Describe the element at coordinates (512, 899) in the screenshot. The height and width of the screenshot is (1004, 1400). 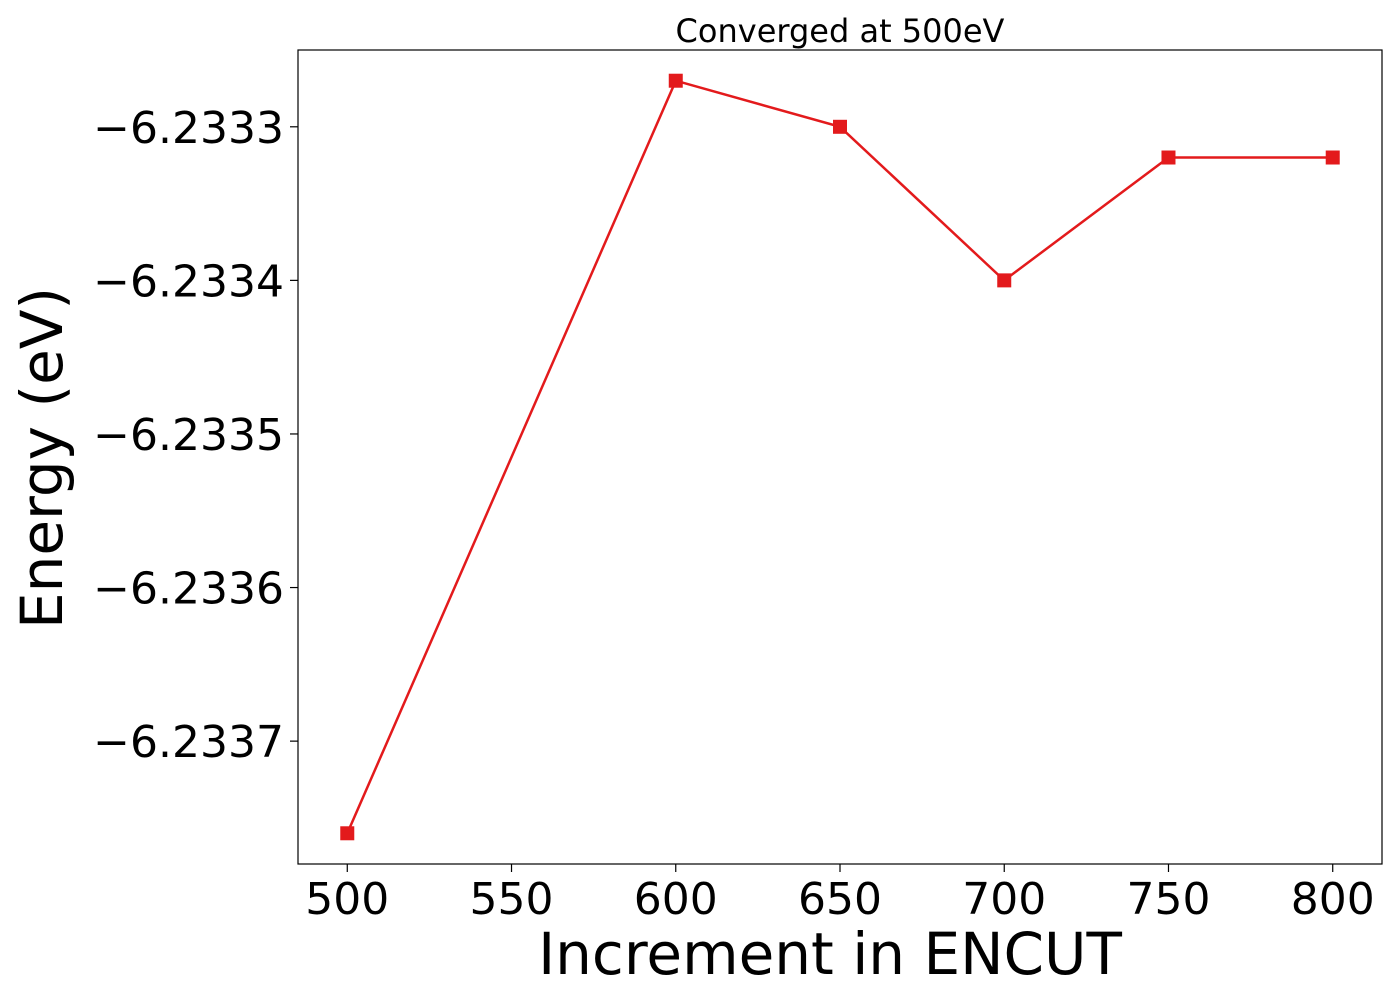
I see `x-tick-label: 550` at that location.